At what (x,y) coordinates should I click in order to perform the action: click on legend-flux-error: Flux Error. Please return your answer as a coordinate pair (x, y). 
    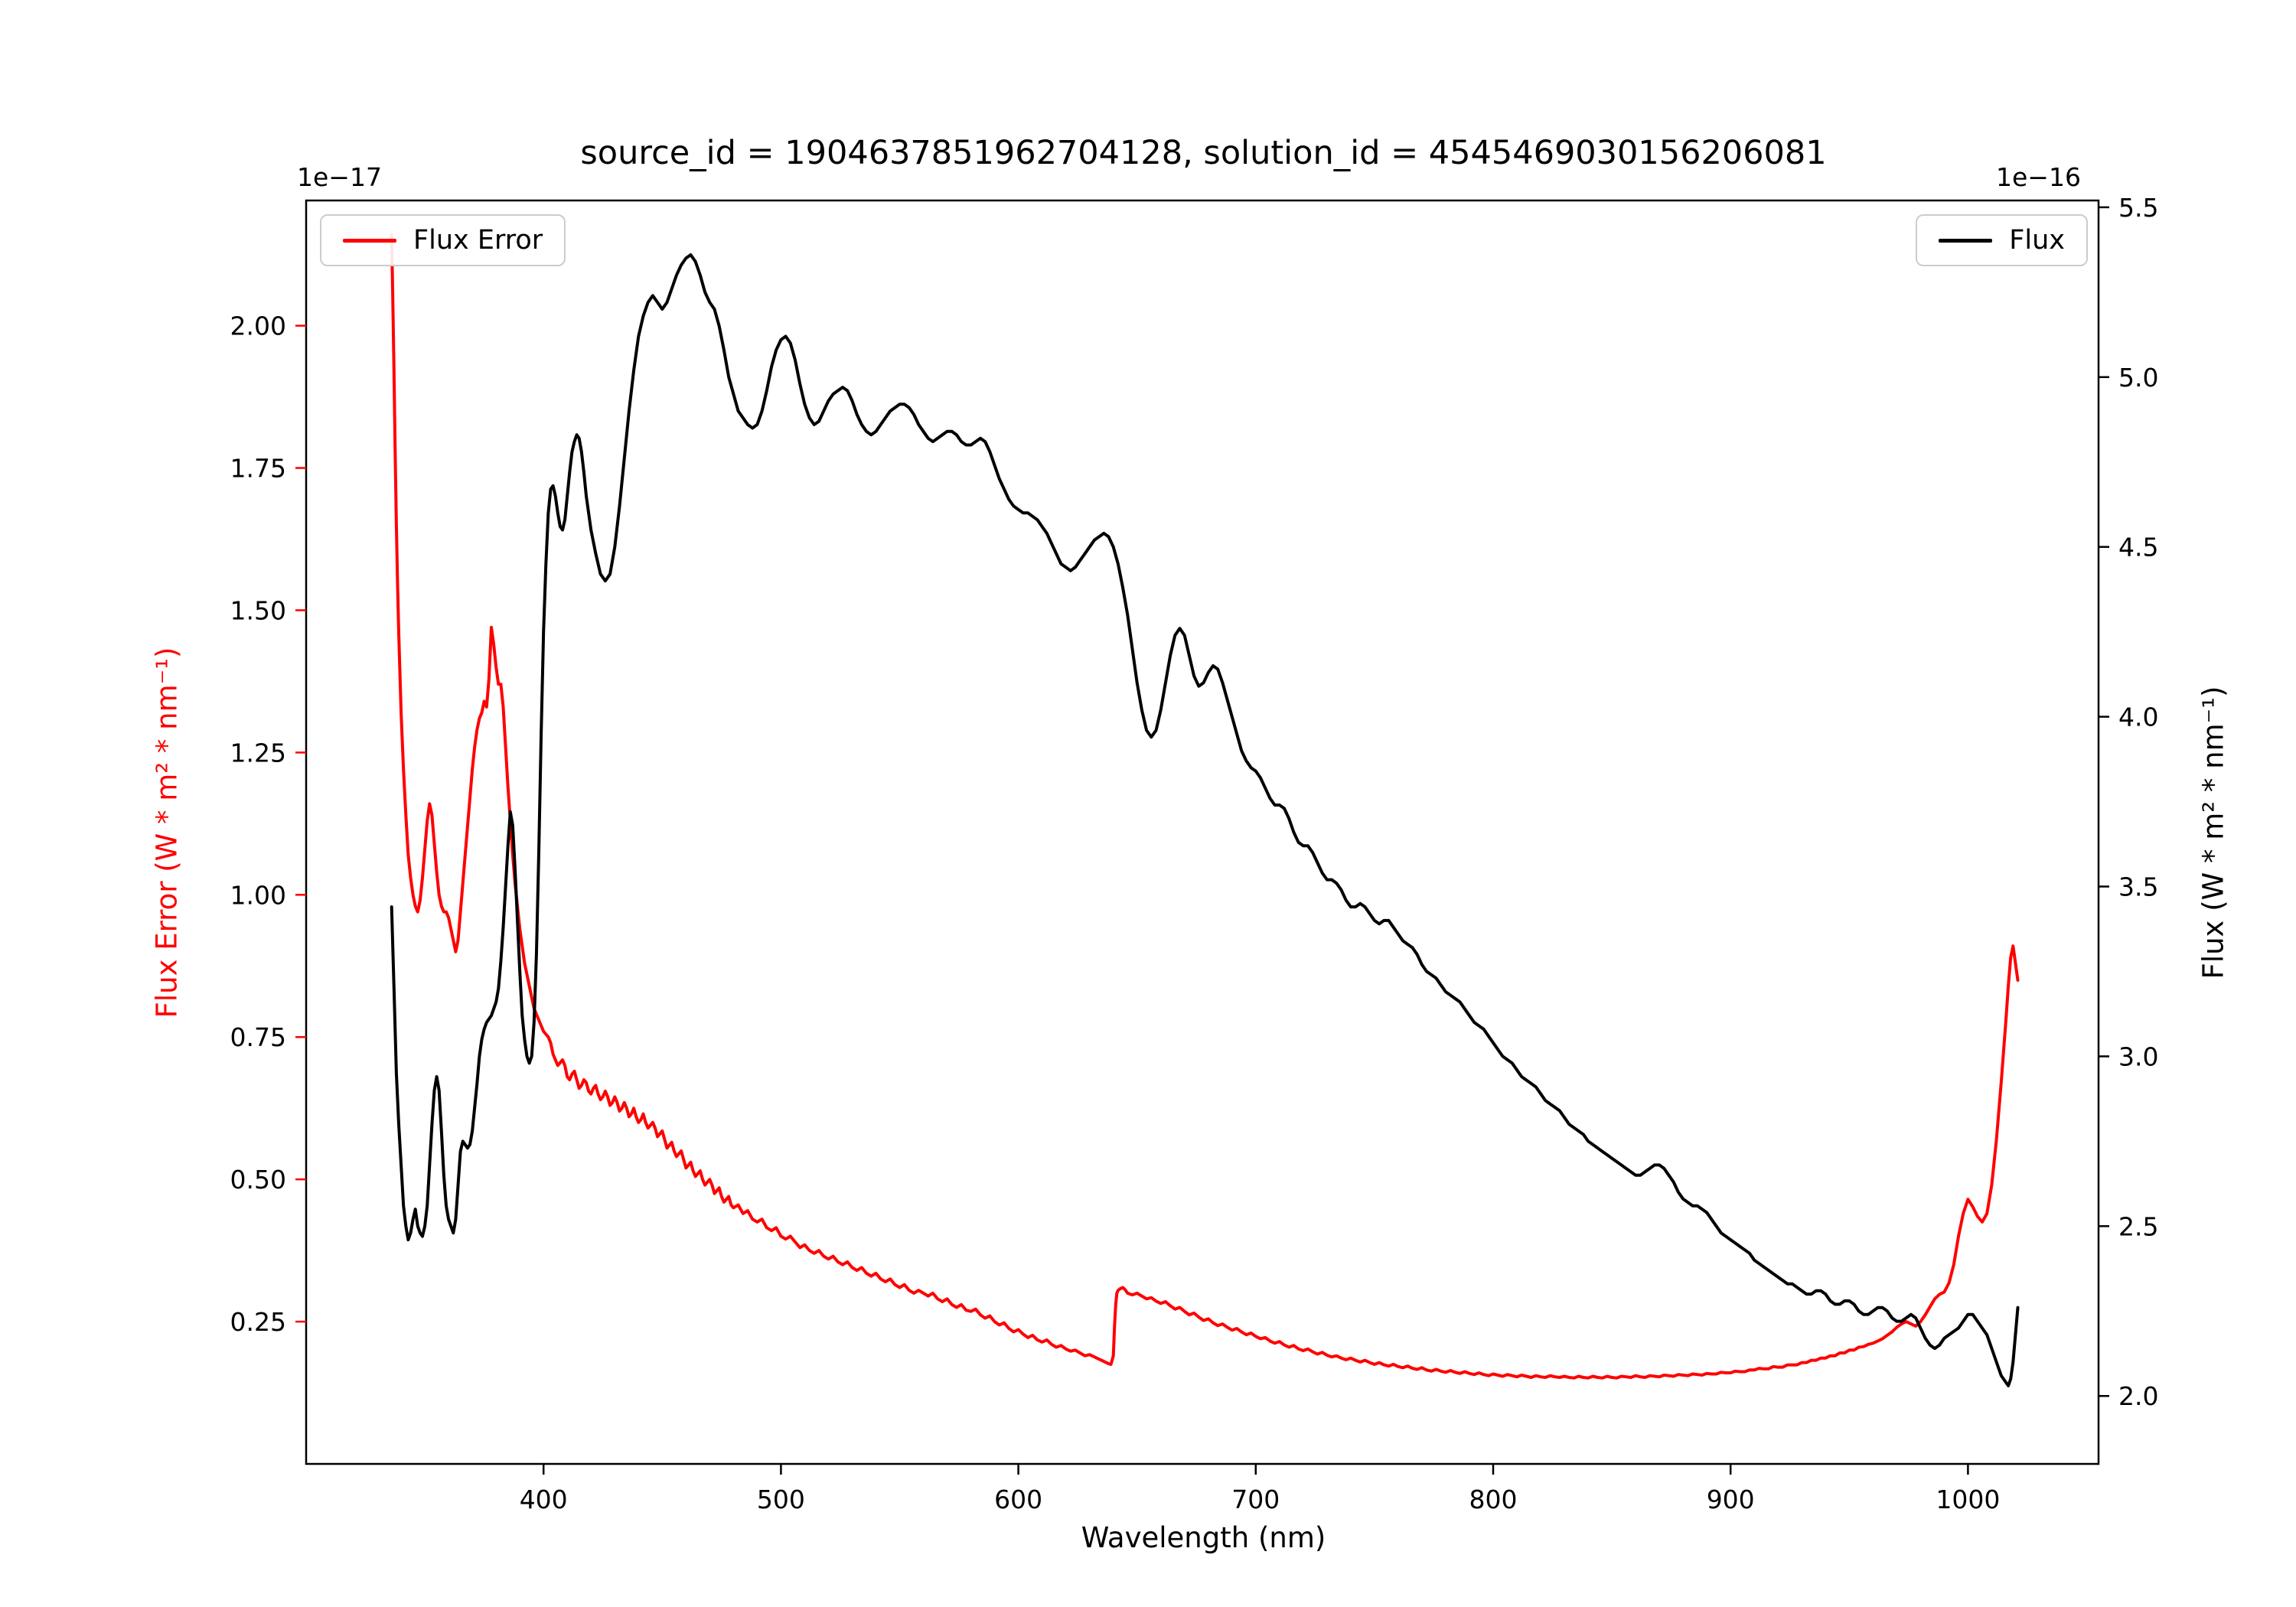
    Looking at the image, I should click on (443, 240).